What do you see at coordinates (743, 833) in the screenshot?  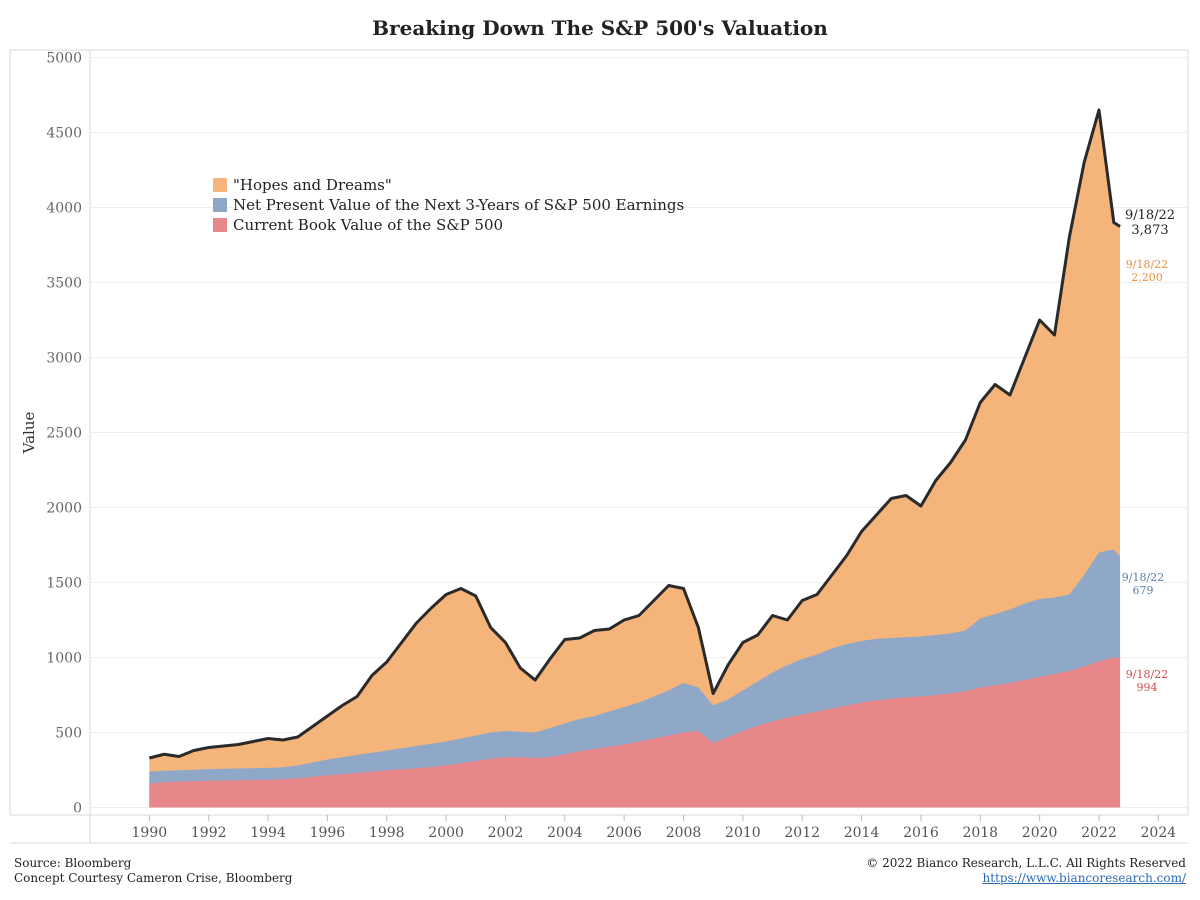 I see `x-tick-label: 2010` at bounding box center [743, 833].